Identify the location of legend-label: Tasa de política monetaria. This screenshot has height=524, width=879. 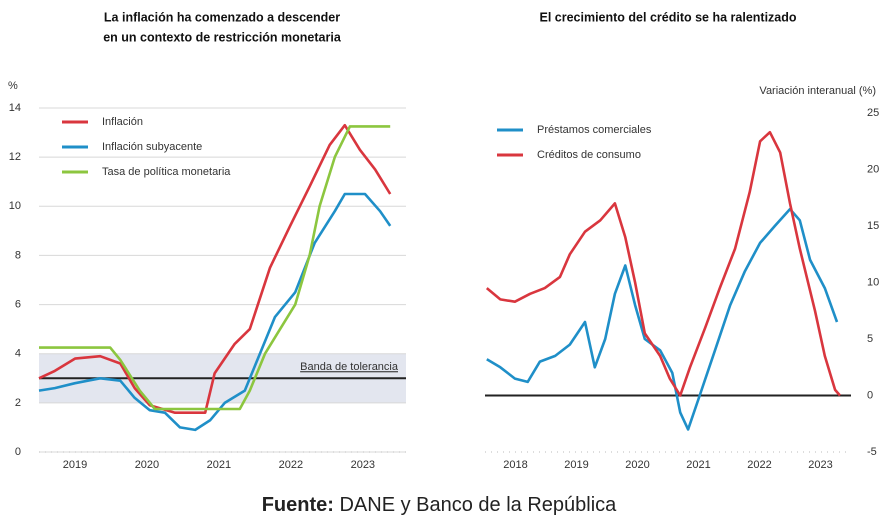
(166, 172).